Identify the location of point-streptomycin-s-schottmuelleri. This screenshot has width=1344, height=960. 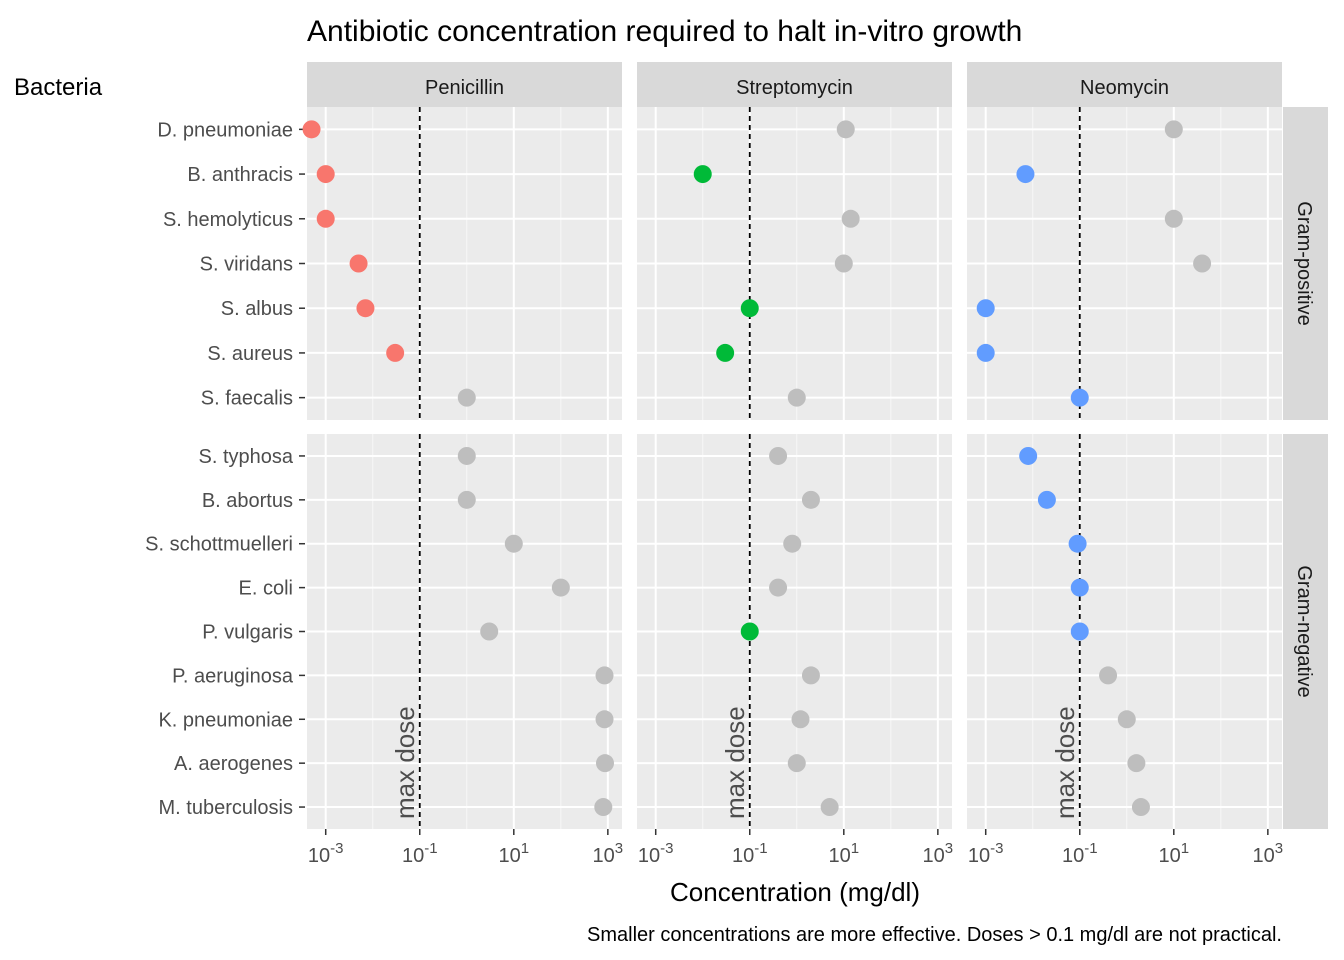
(792, 543).